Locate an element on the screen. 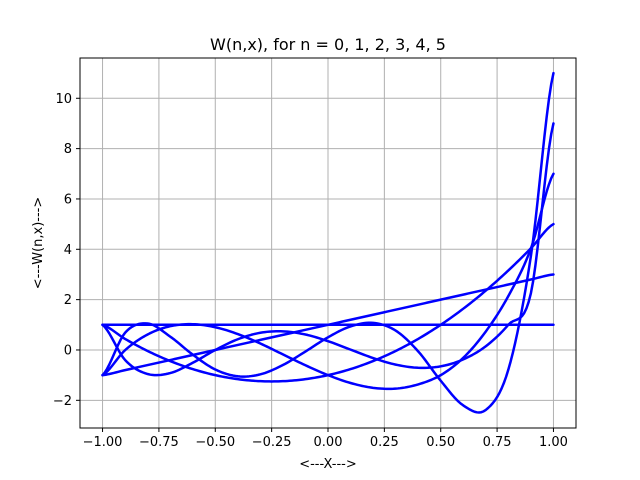  y-tick-label: 10 is located at coordinates (63, 99).